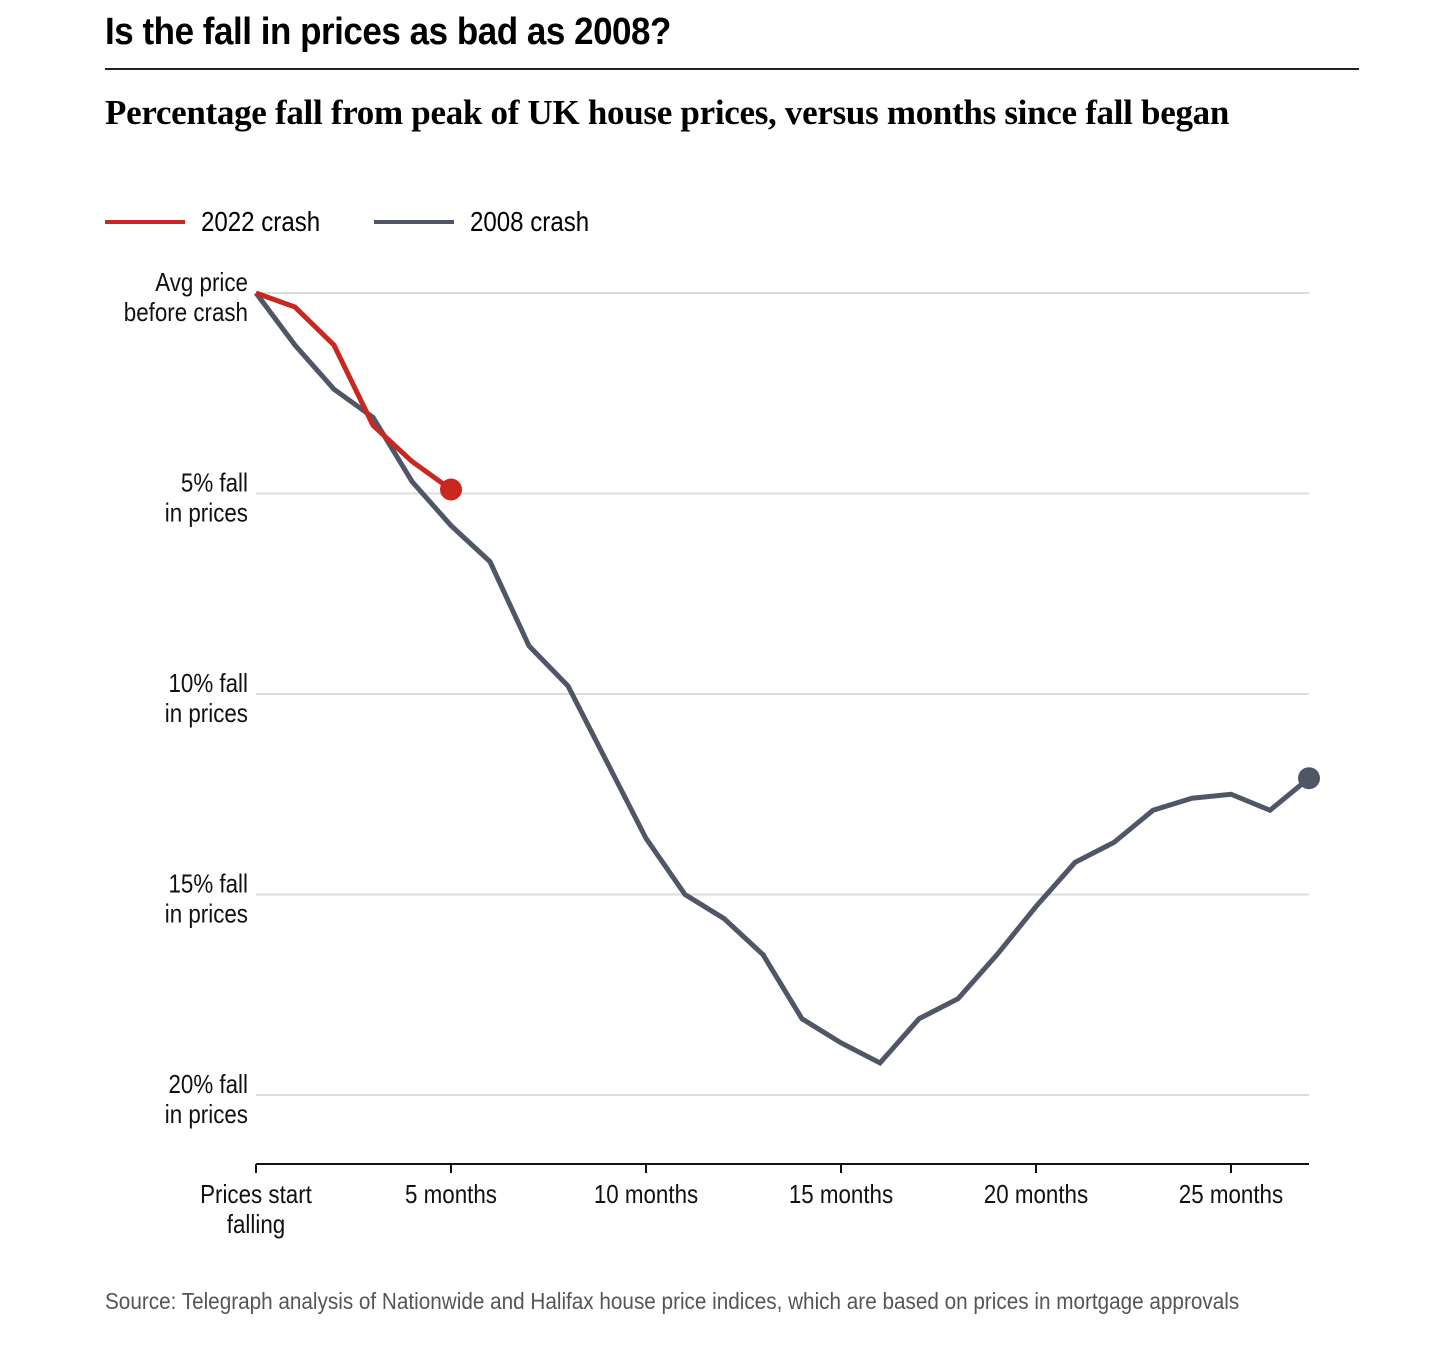 This screenshot has width=1440, height=1370. I want to click on x-tick-label-line: falling, so click(256, 1224).